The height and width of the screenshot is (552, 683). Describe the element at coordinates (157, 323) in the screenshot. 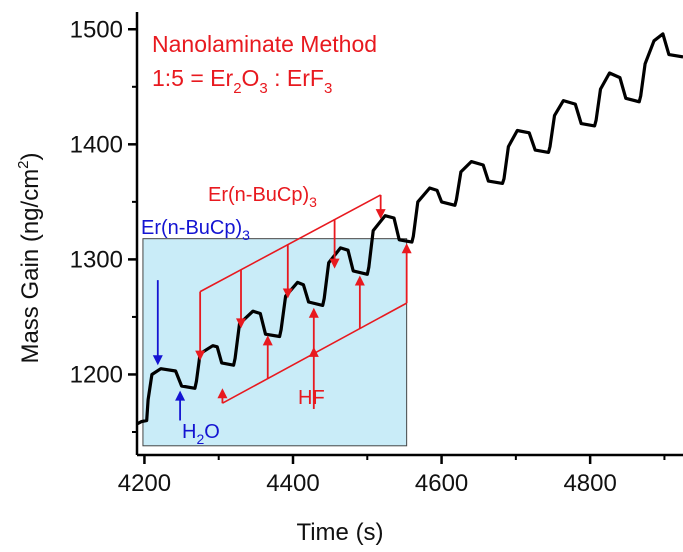

I see `precursor-blue-arrow` at that location.